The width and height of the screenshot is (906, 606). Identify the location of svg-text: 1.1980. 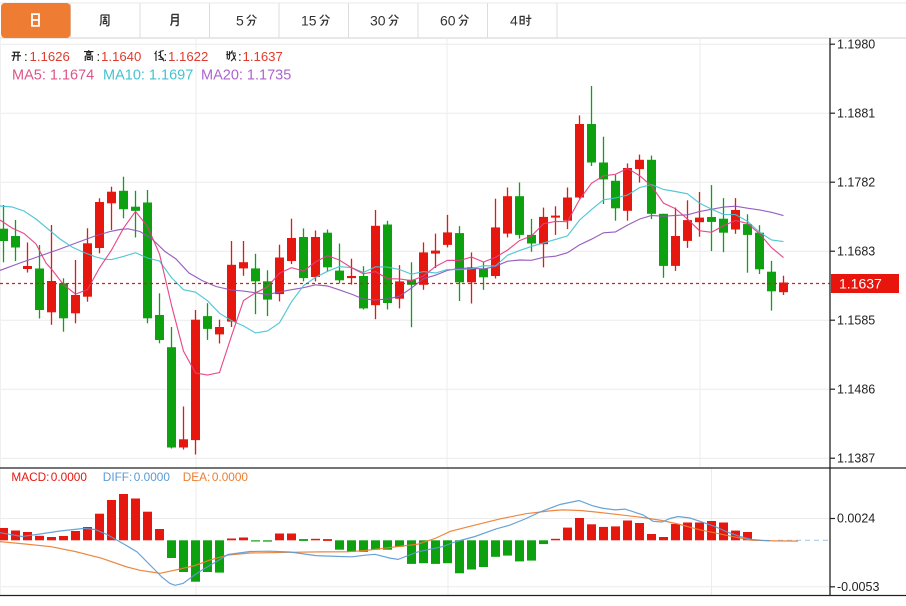
(856, 44).